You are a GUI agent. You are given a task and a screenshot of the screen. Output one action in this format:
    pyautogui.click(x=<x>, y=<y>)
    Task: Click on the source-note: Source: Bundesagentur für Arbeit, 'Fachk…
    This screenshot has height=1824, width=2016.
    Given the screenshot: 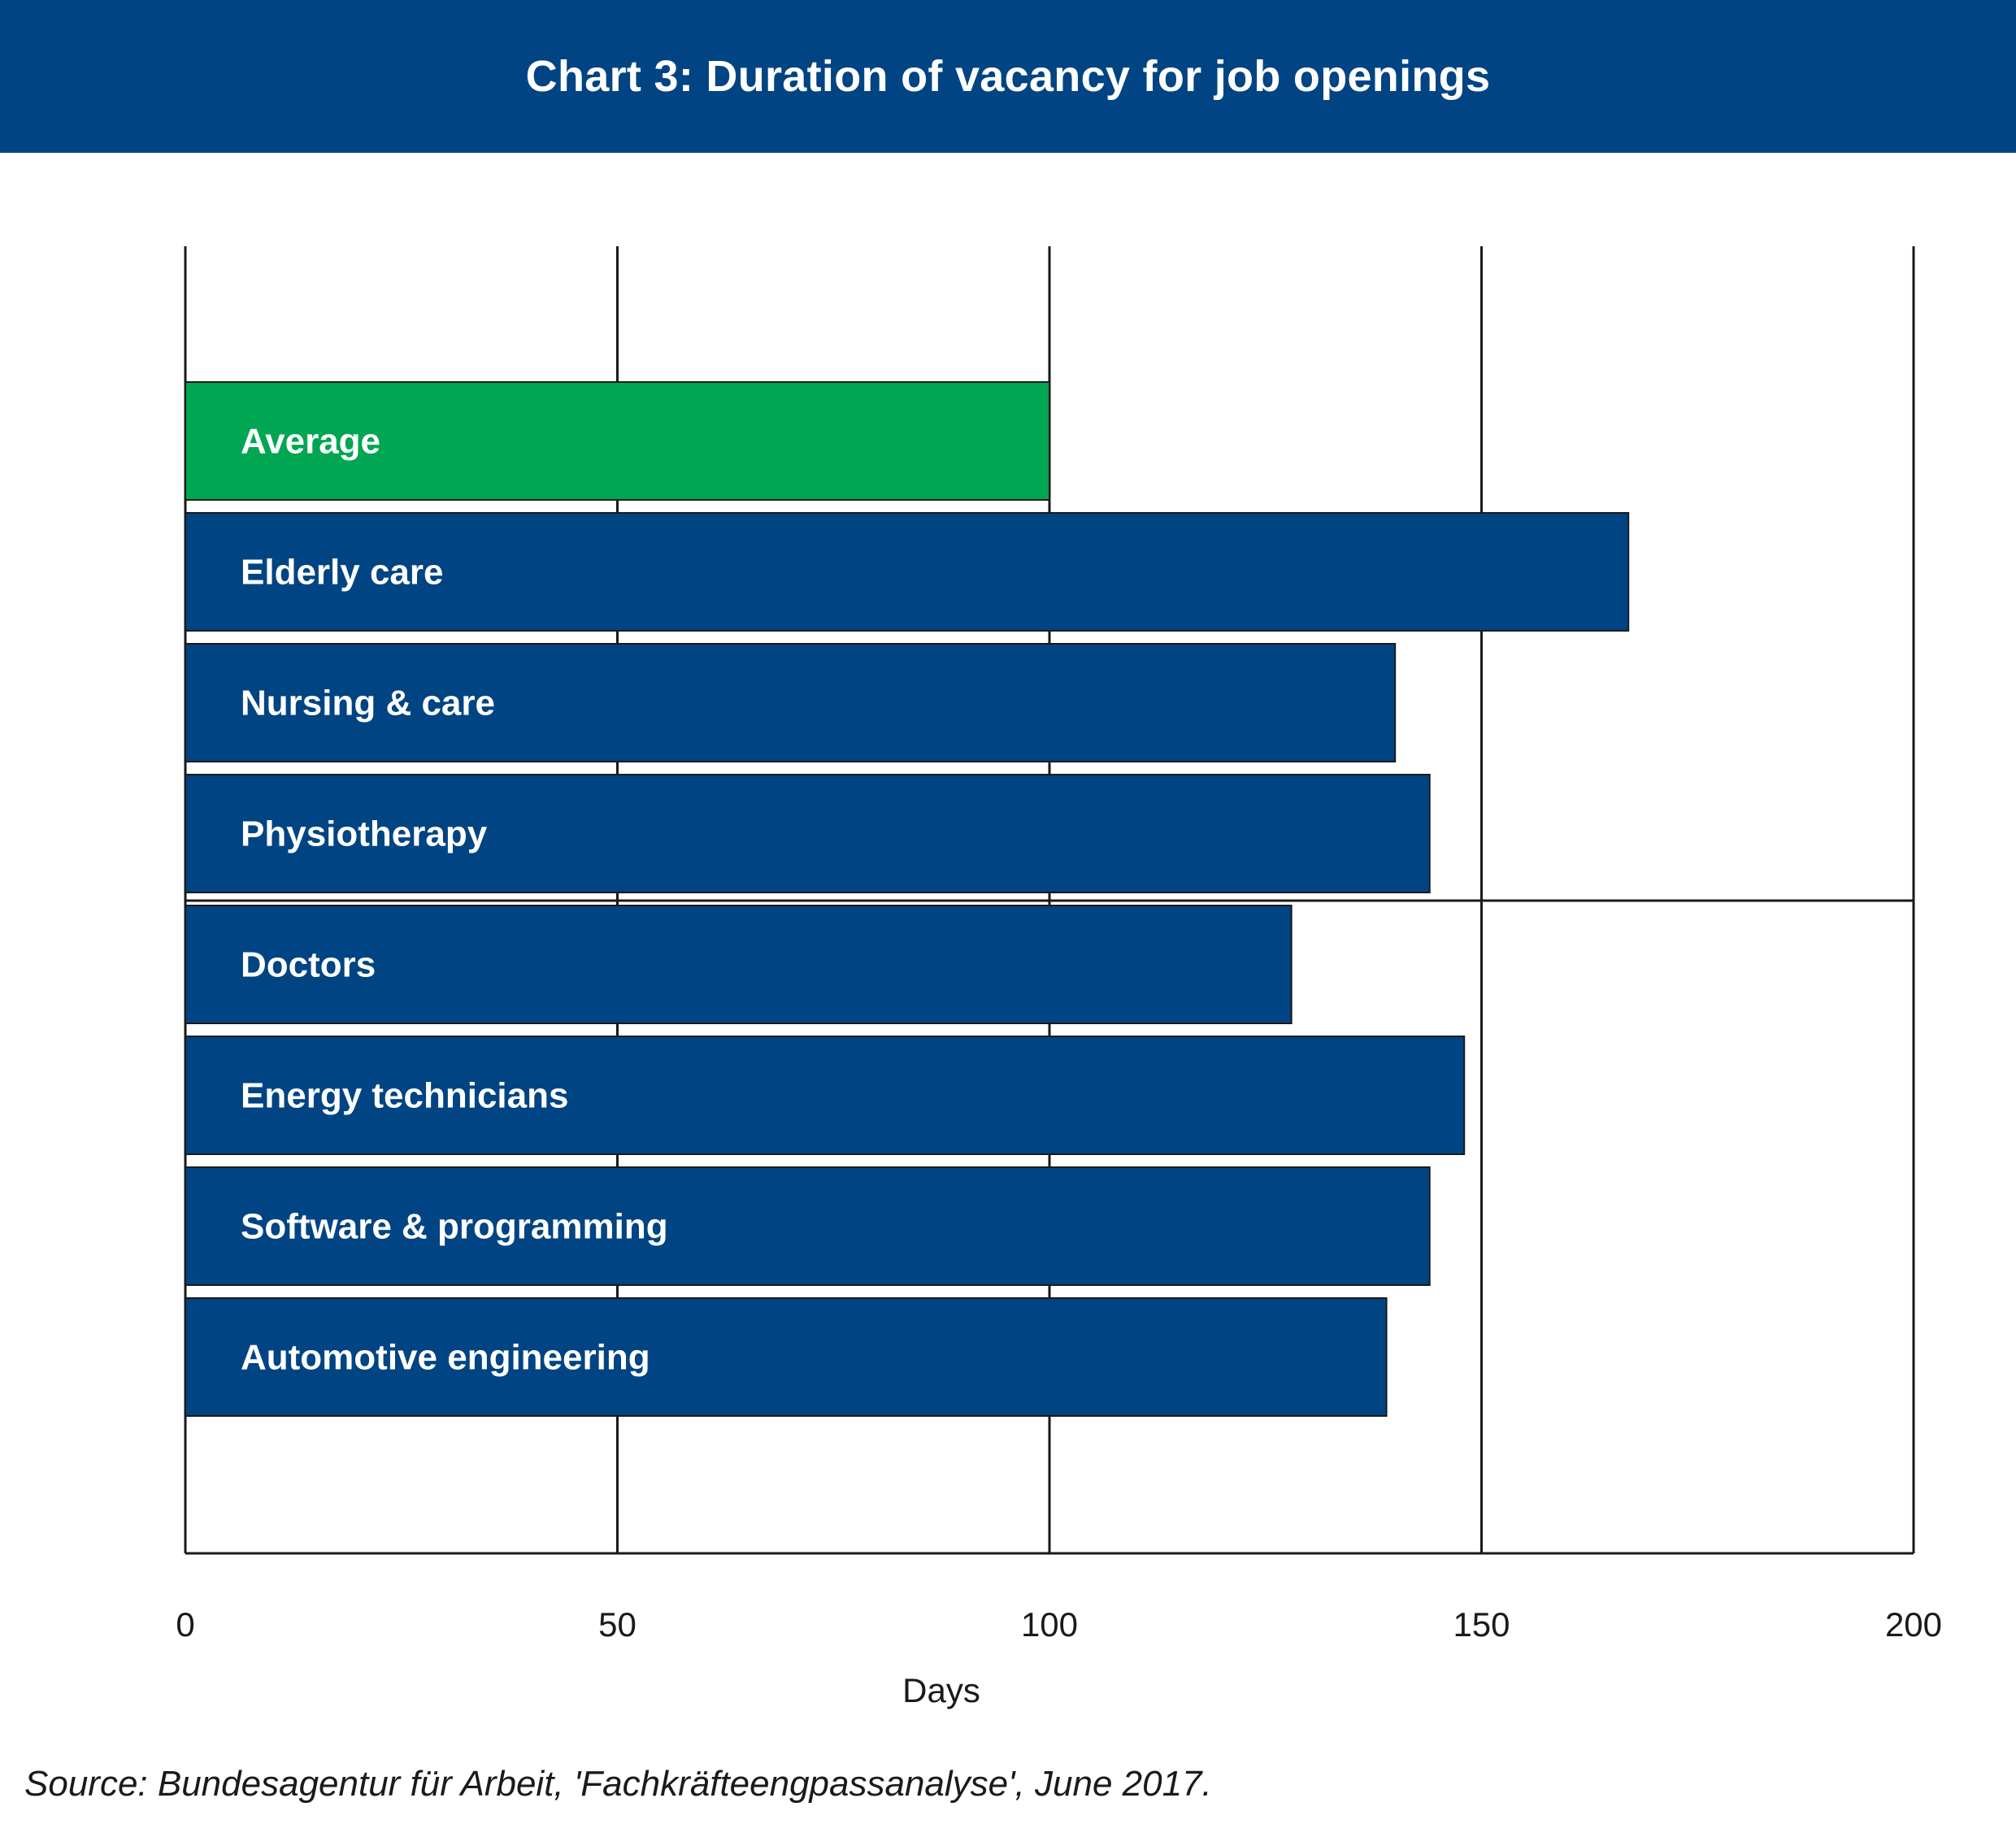 What is the action you would take?
    pyautogui.click(x=618, y=1784)
    